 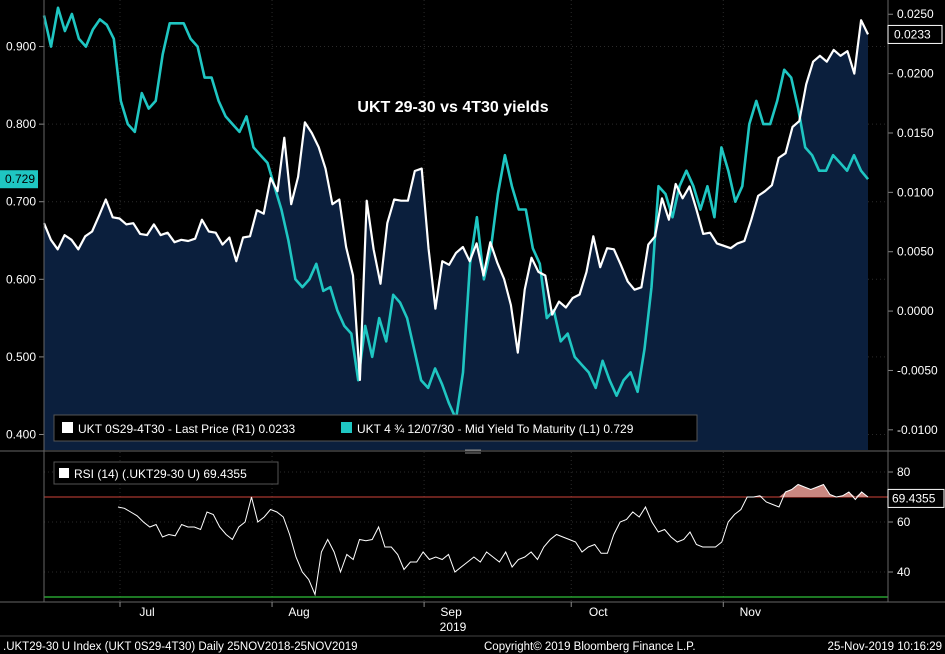 I want to click on legend-box, so click(x=375, y=428).